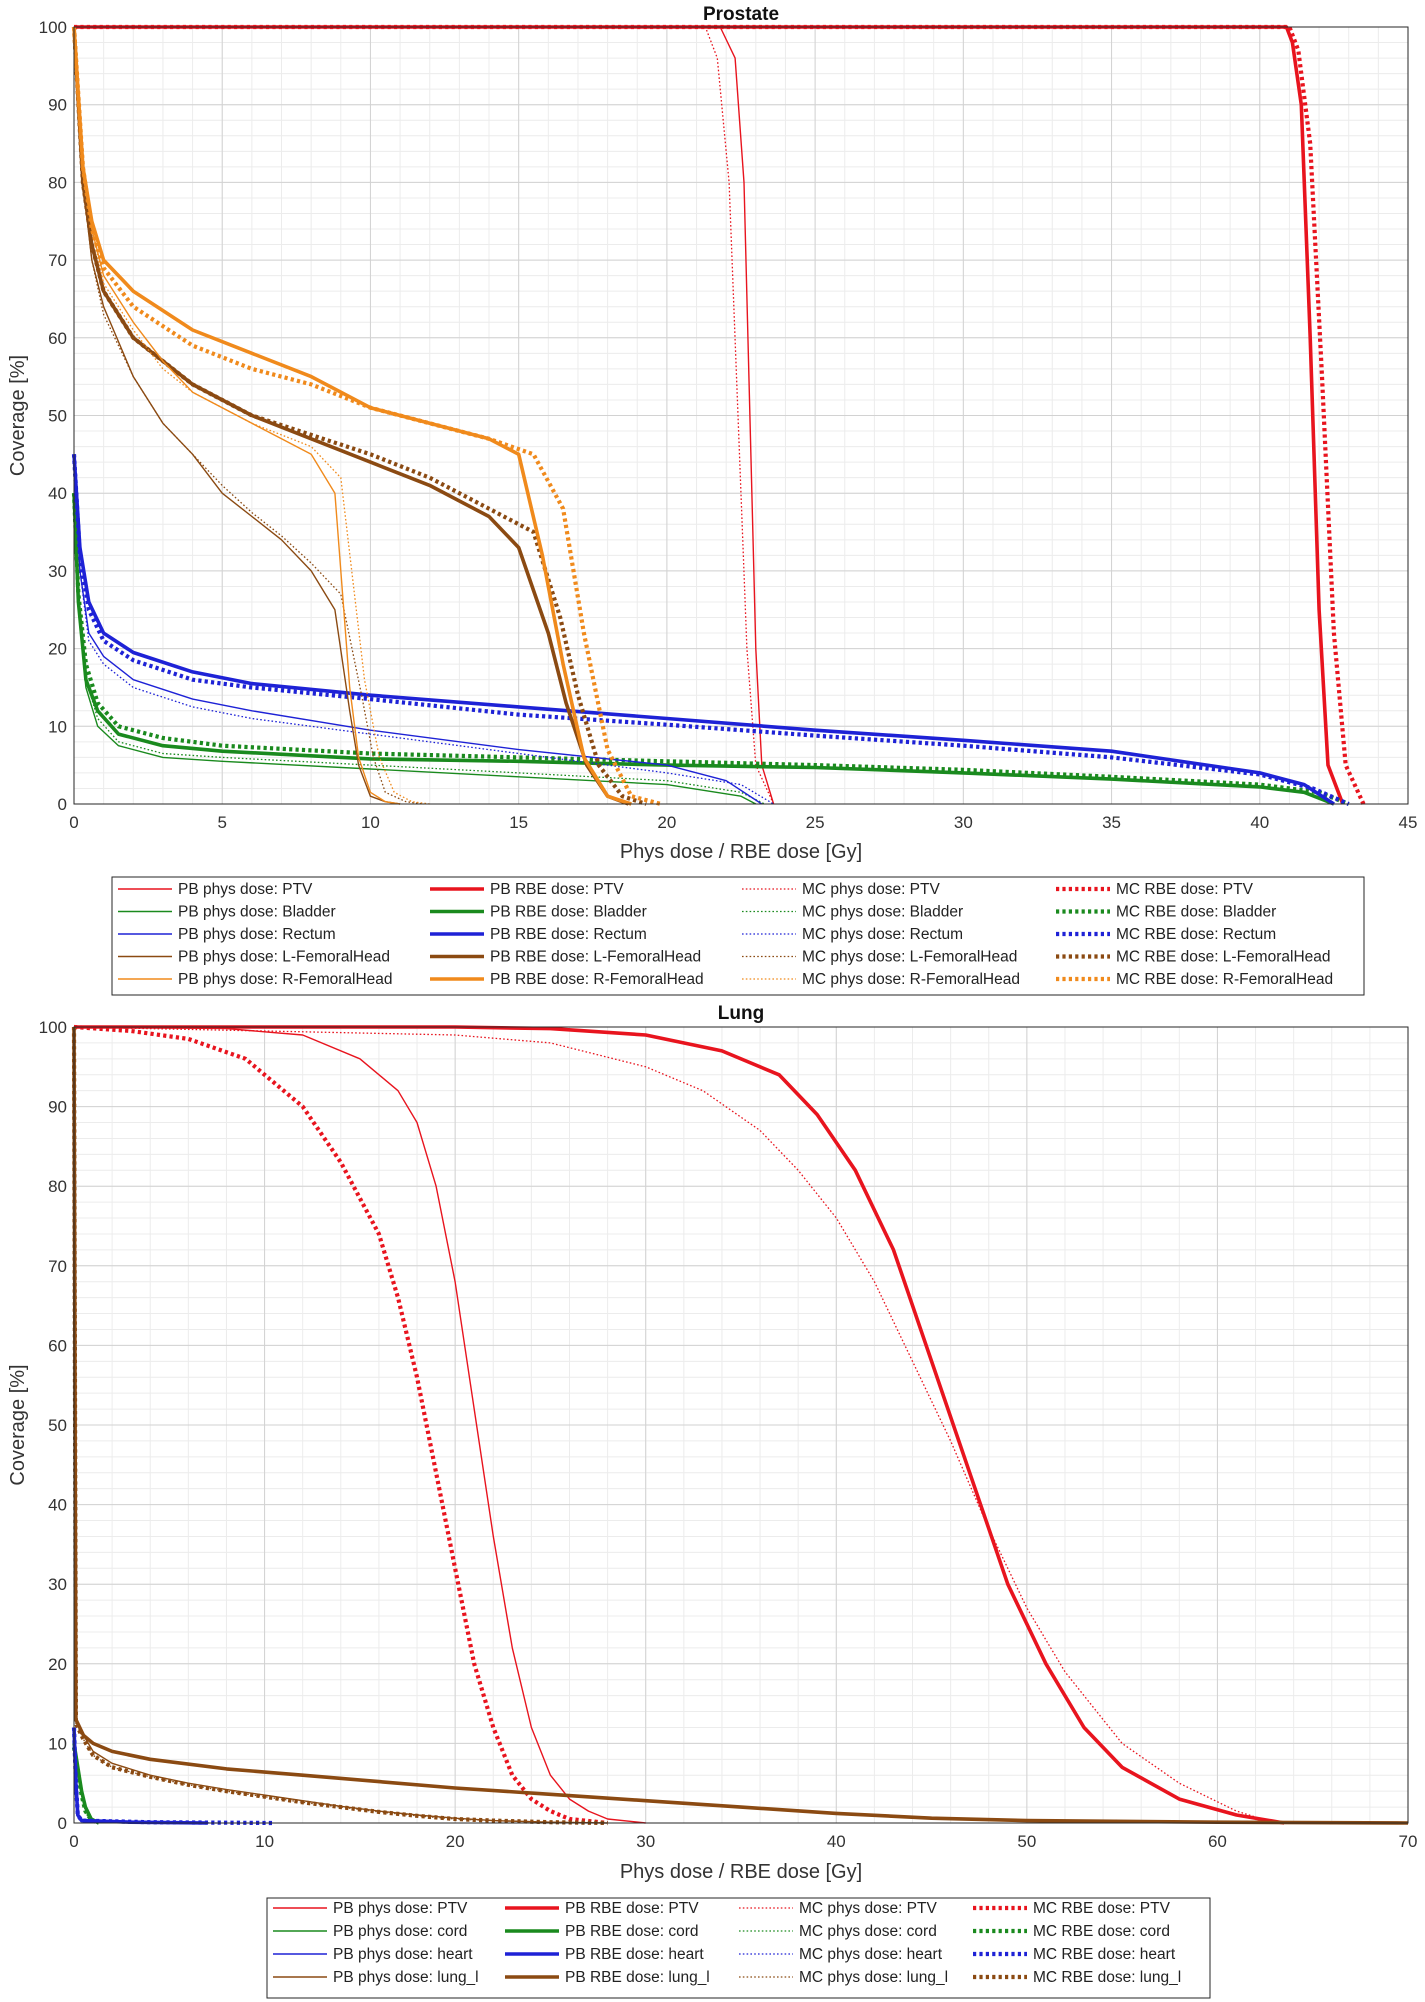 The width and height of the screenshot is (1425, 2002). What do you see at coordinates (871, 1954) in the screenshot?
I see `legend-label: MC phys dose: heart` at bounding box center [871, 1954].